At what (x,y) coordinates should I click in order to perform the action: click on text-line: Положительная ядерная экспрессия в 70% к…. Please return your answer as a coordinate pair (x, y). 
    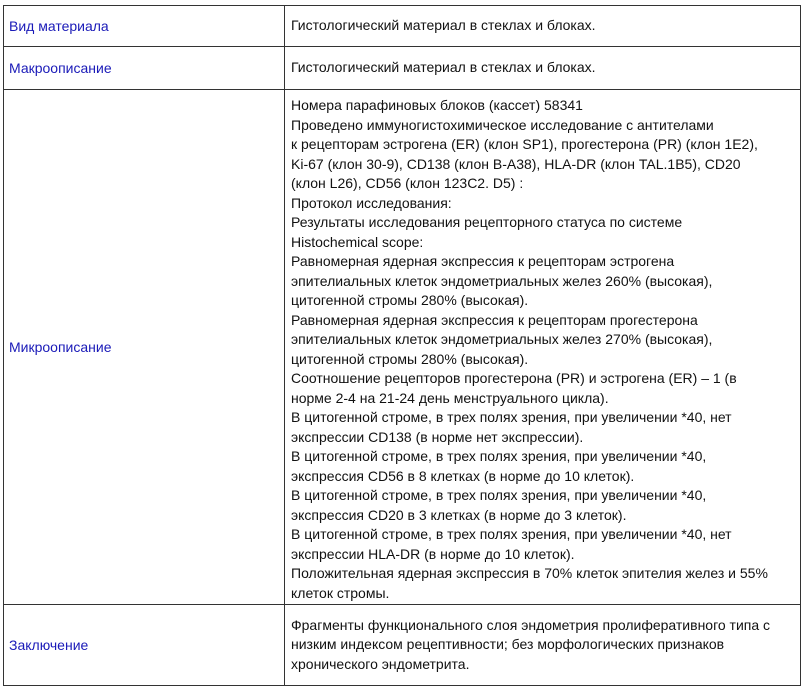
    Looking at the image, I should click on (529, 573).